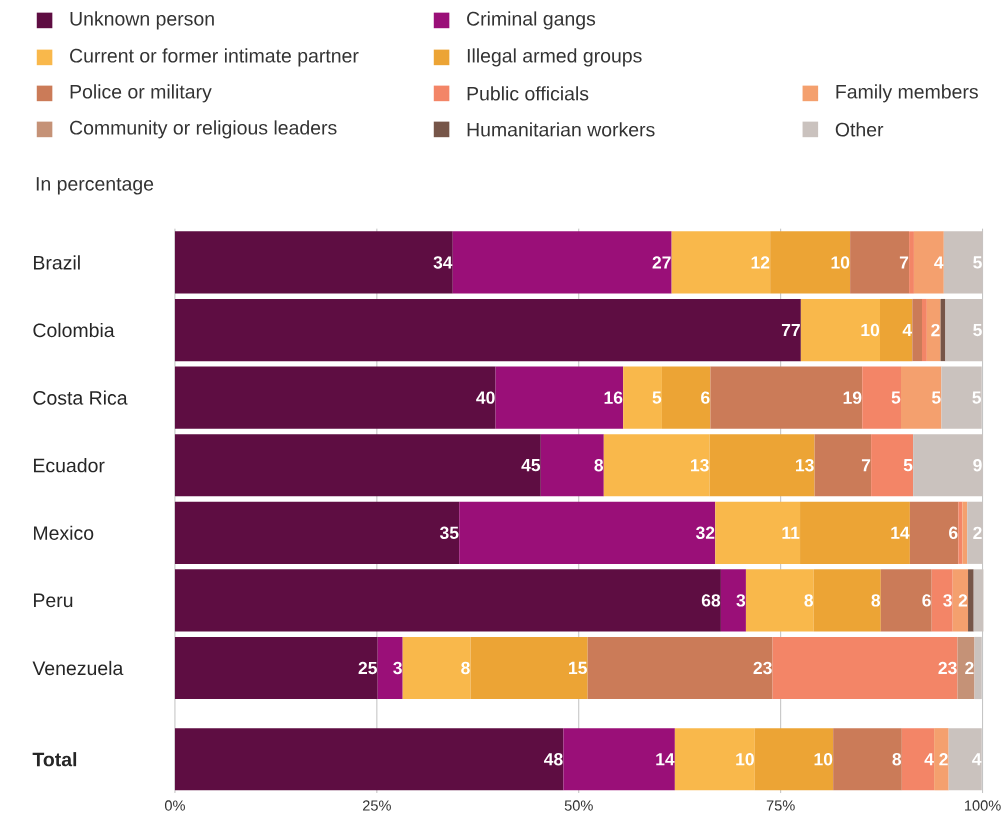  What do you see at coordinates (57, 262) in the screenshot?
I see `y-tick-label: Brazil` at bounding box center [57, 262].